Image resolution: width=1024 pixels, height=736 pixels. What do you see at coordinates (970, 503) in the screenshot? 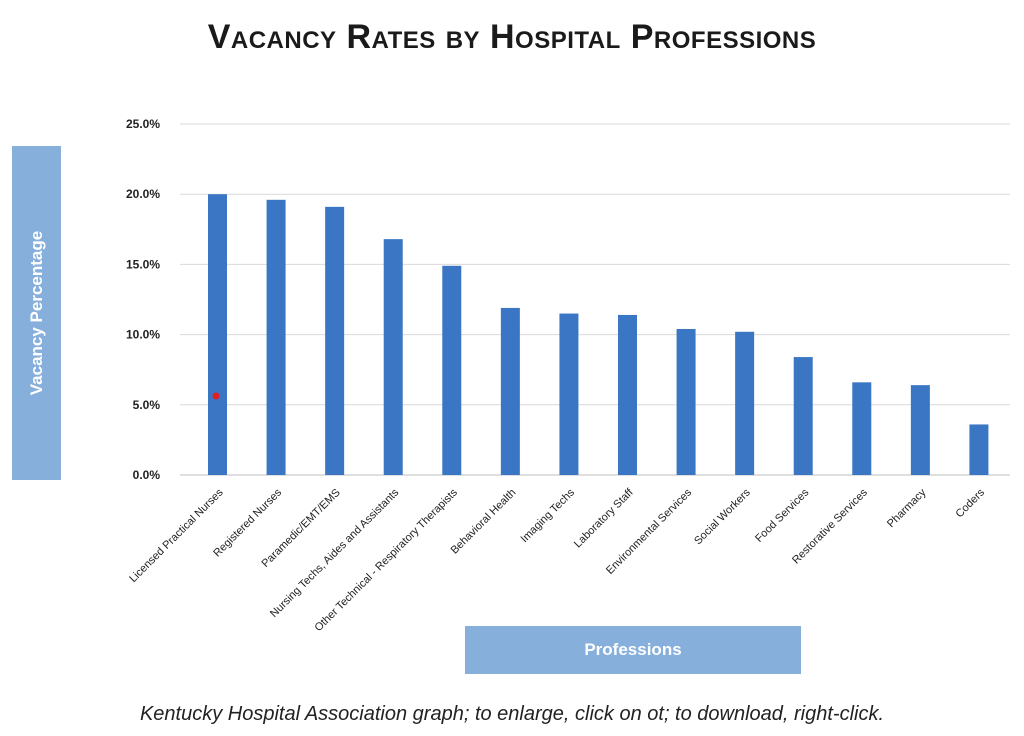
I see `x-tick-label: Coders` at bounding box center [970, 503].